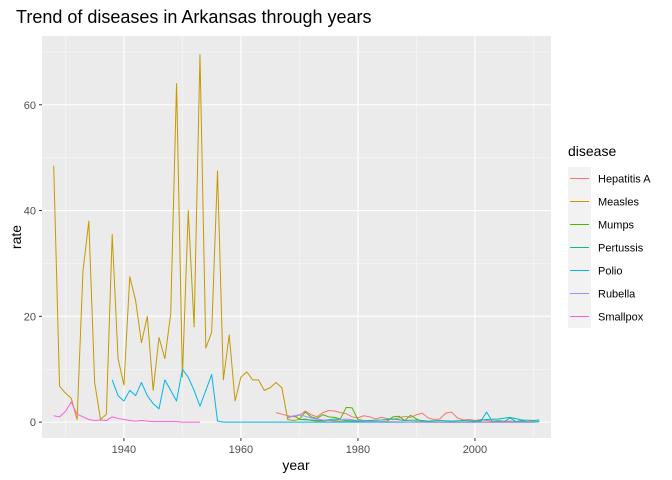 Image resolution: width=672 pixels, height=480 pixels. Describe the element at coordinates (33, 423) in the screenshot. I see `y-tick-label: 0` at that location.